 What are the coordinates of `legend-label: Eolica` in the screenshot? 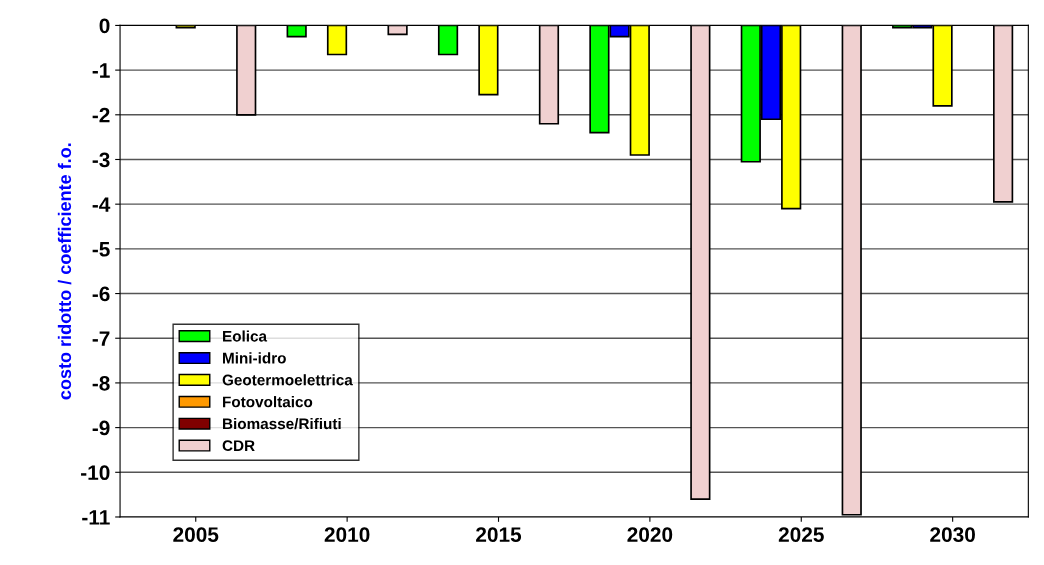 It's located at (245, 336).